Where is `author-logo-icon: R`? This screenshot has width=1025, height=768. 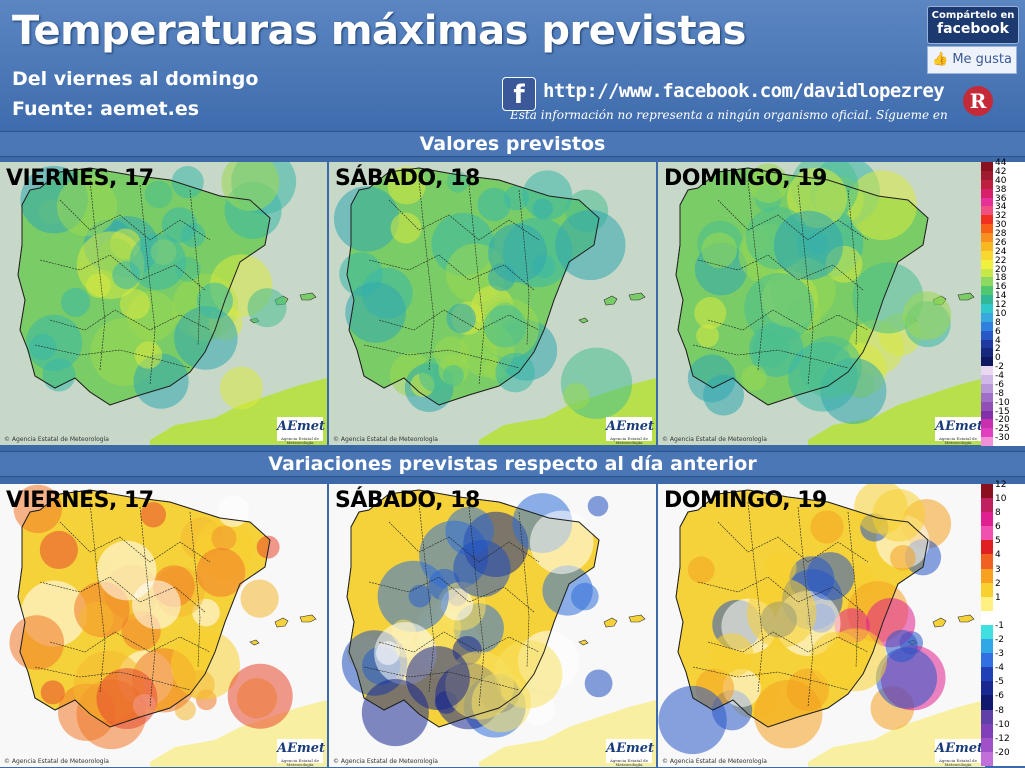
author-logo-icon: R is located at coordinates (978, 101).